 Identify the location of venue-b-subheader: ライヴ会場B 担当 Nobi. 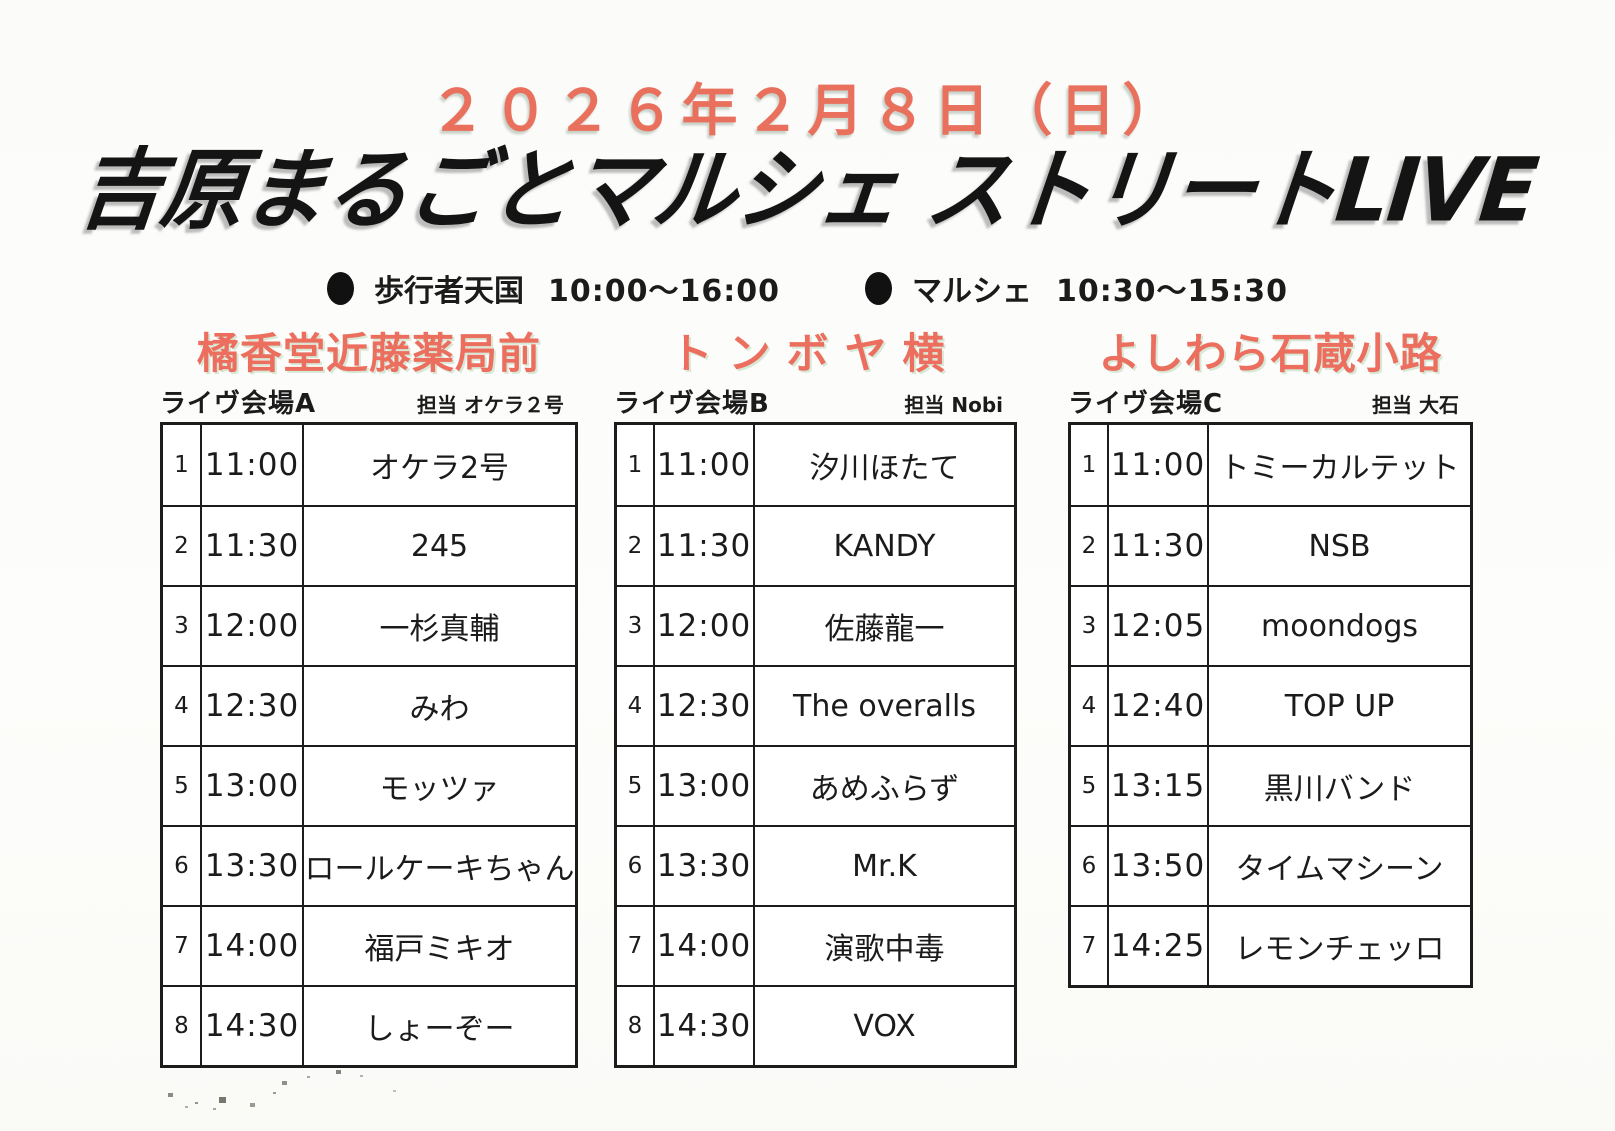
(815, 401).